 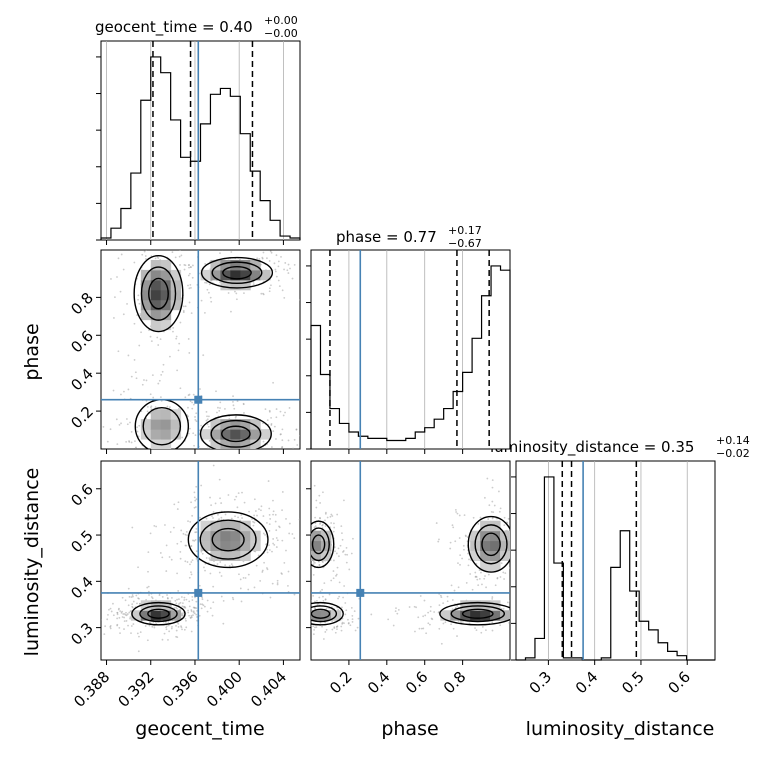 What do you see at coordinates (406, 349) in the screenshot?
I see `hist-panel-phase-grid` at bounding box center [406, 349].